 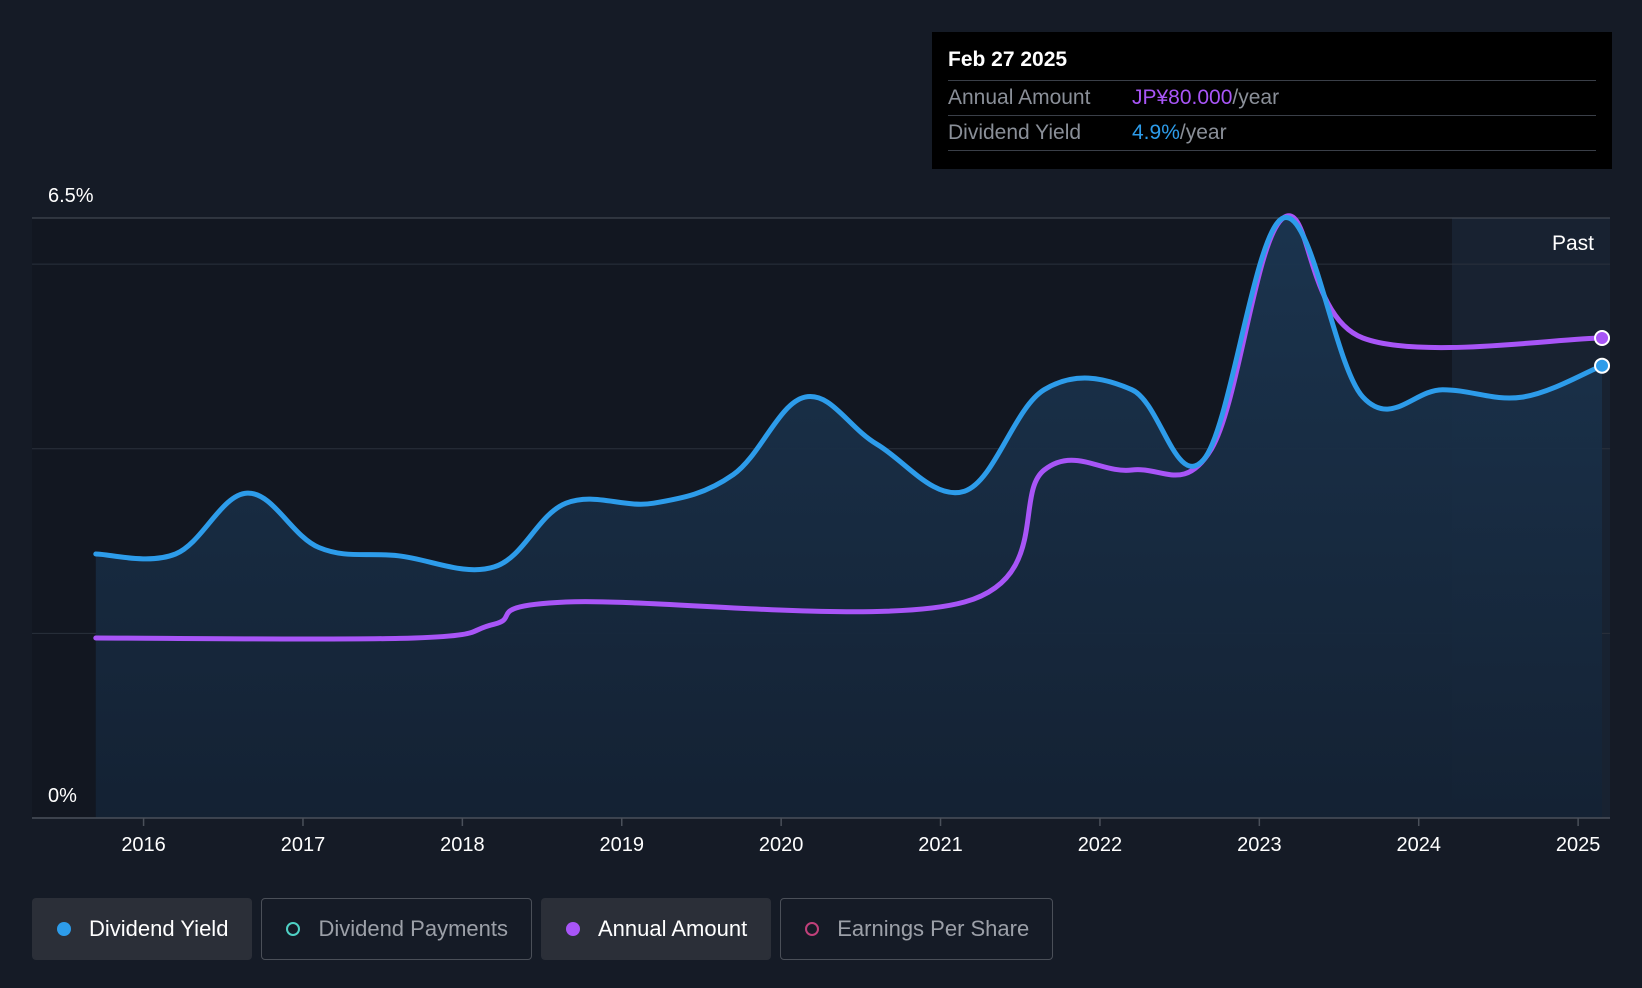 What do you see at coordinates (159, 928) in the screenshot?
I see `legend-label: Dividend Yield` at bounding box center [159, 928].